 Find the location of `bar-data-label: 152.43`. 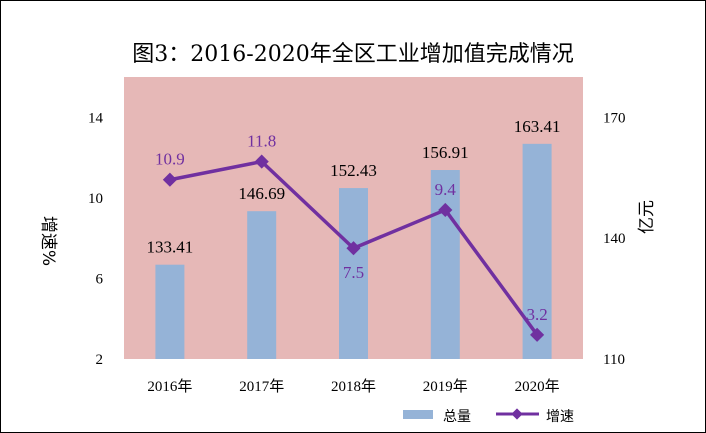

bar-data-label: 152.43 is located at coordinates (353, 170).